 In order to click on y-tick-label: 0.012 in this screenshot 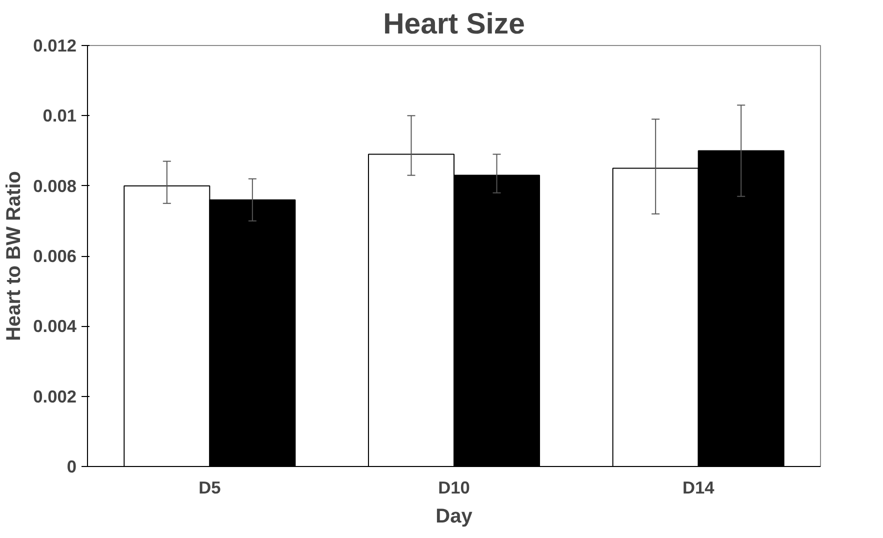, I will do `click(55, 46)`.